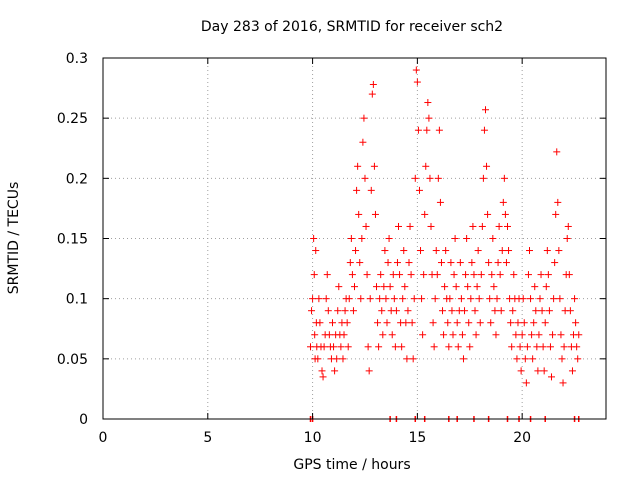  Describe the element at coordinates (72, 360) in the screenshot. I see `y-tick-label: 0.05` at that location.